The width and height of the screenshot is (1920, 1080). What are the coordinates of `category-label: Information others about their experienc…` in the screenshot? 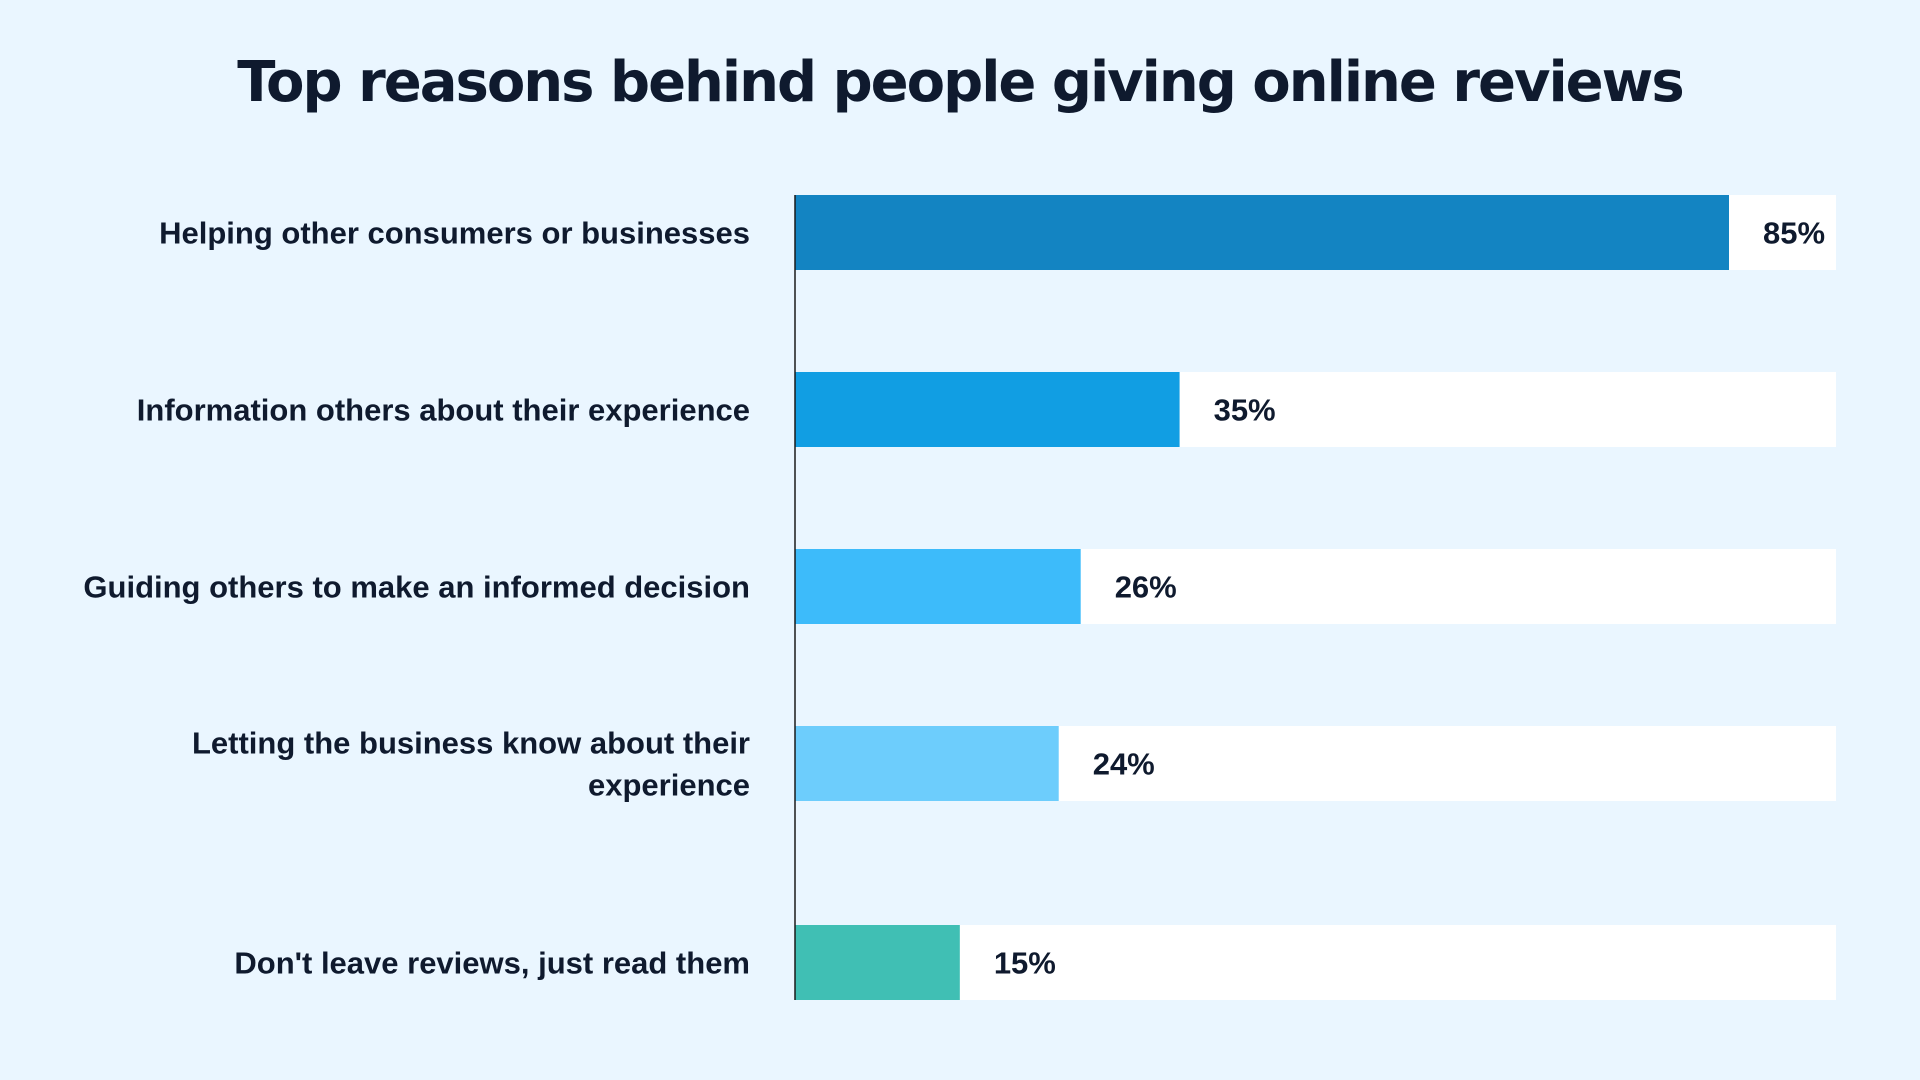 It's located at (443, 410).